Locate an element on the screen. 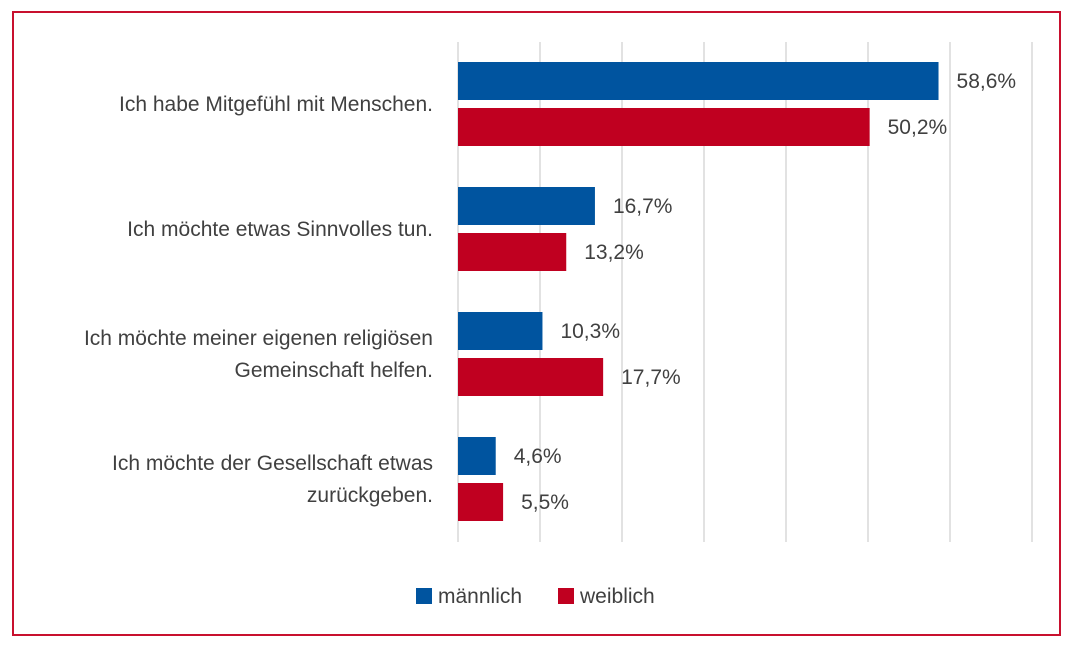  category-label: Ich möchte etwas Sinnvolles tun. is located at coordinates (280, 229).